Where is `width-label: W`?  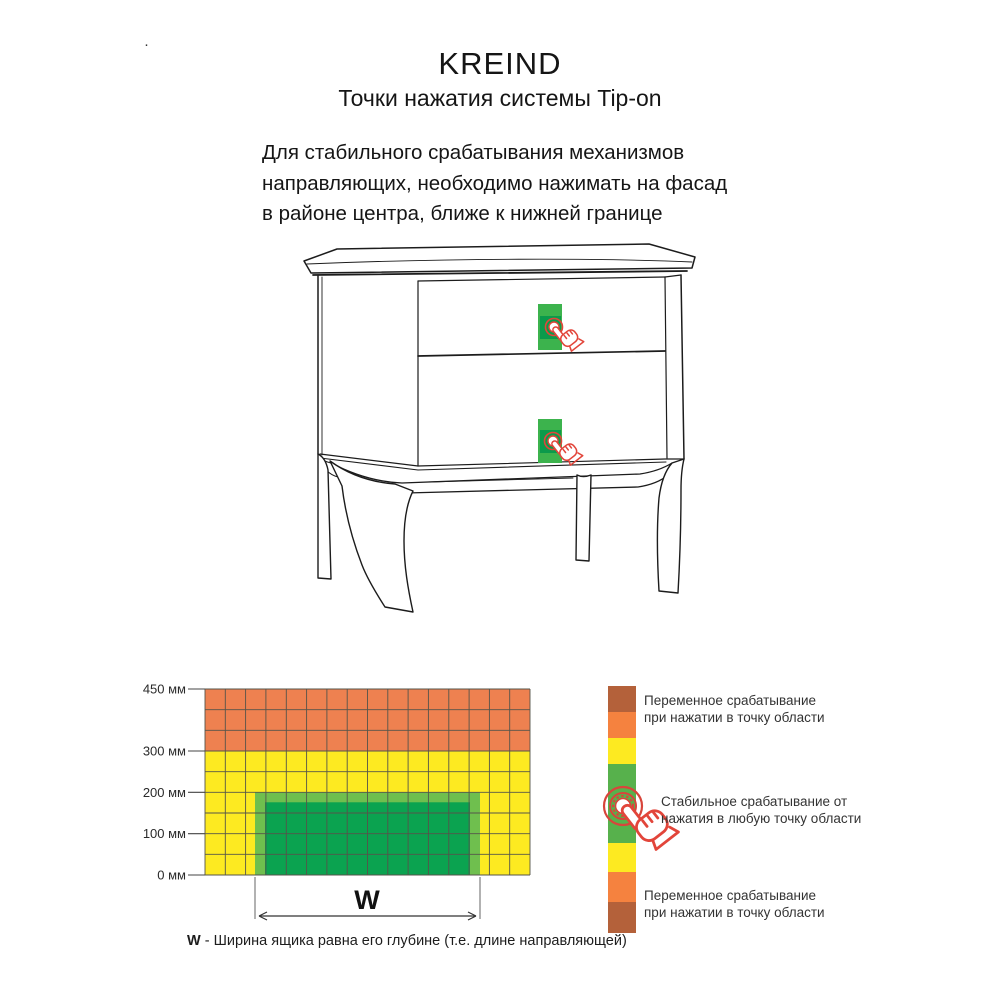
width-label: W is located at coordinates (367, 900).